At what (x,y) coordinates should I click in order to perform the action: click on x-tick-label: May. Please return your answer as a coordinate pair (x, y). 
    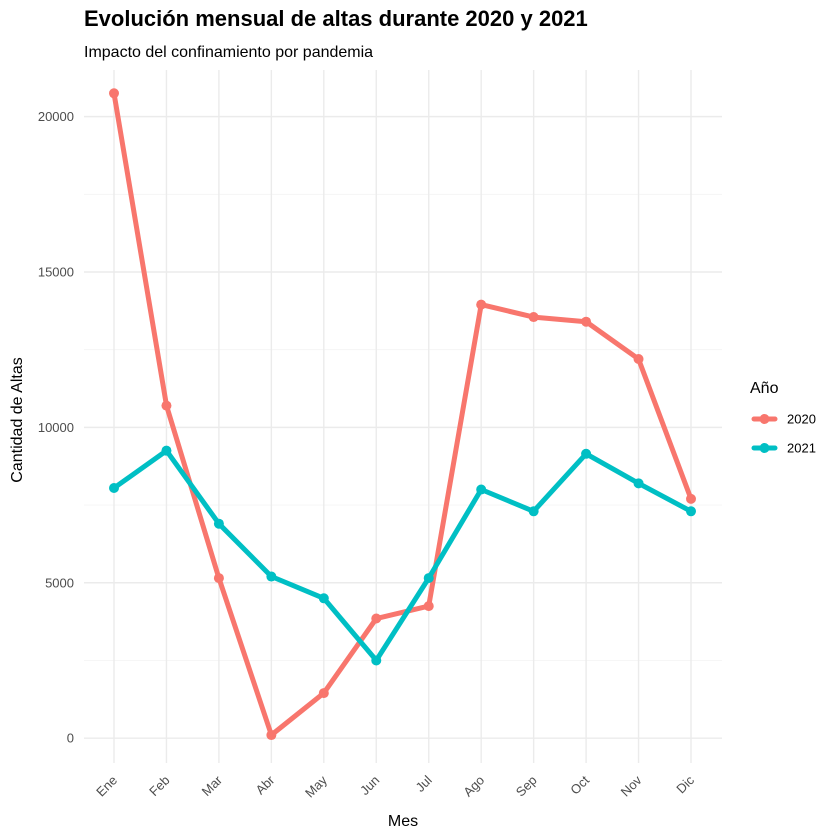
    Looking at the image, I should click on (316, 786).